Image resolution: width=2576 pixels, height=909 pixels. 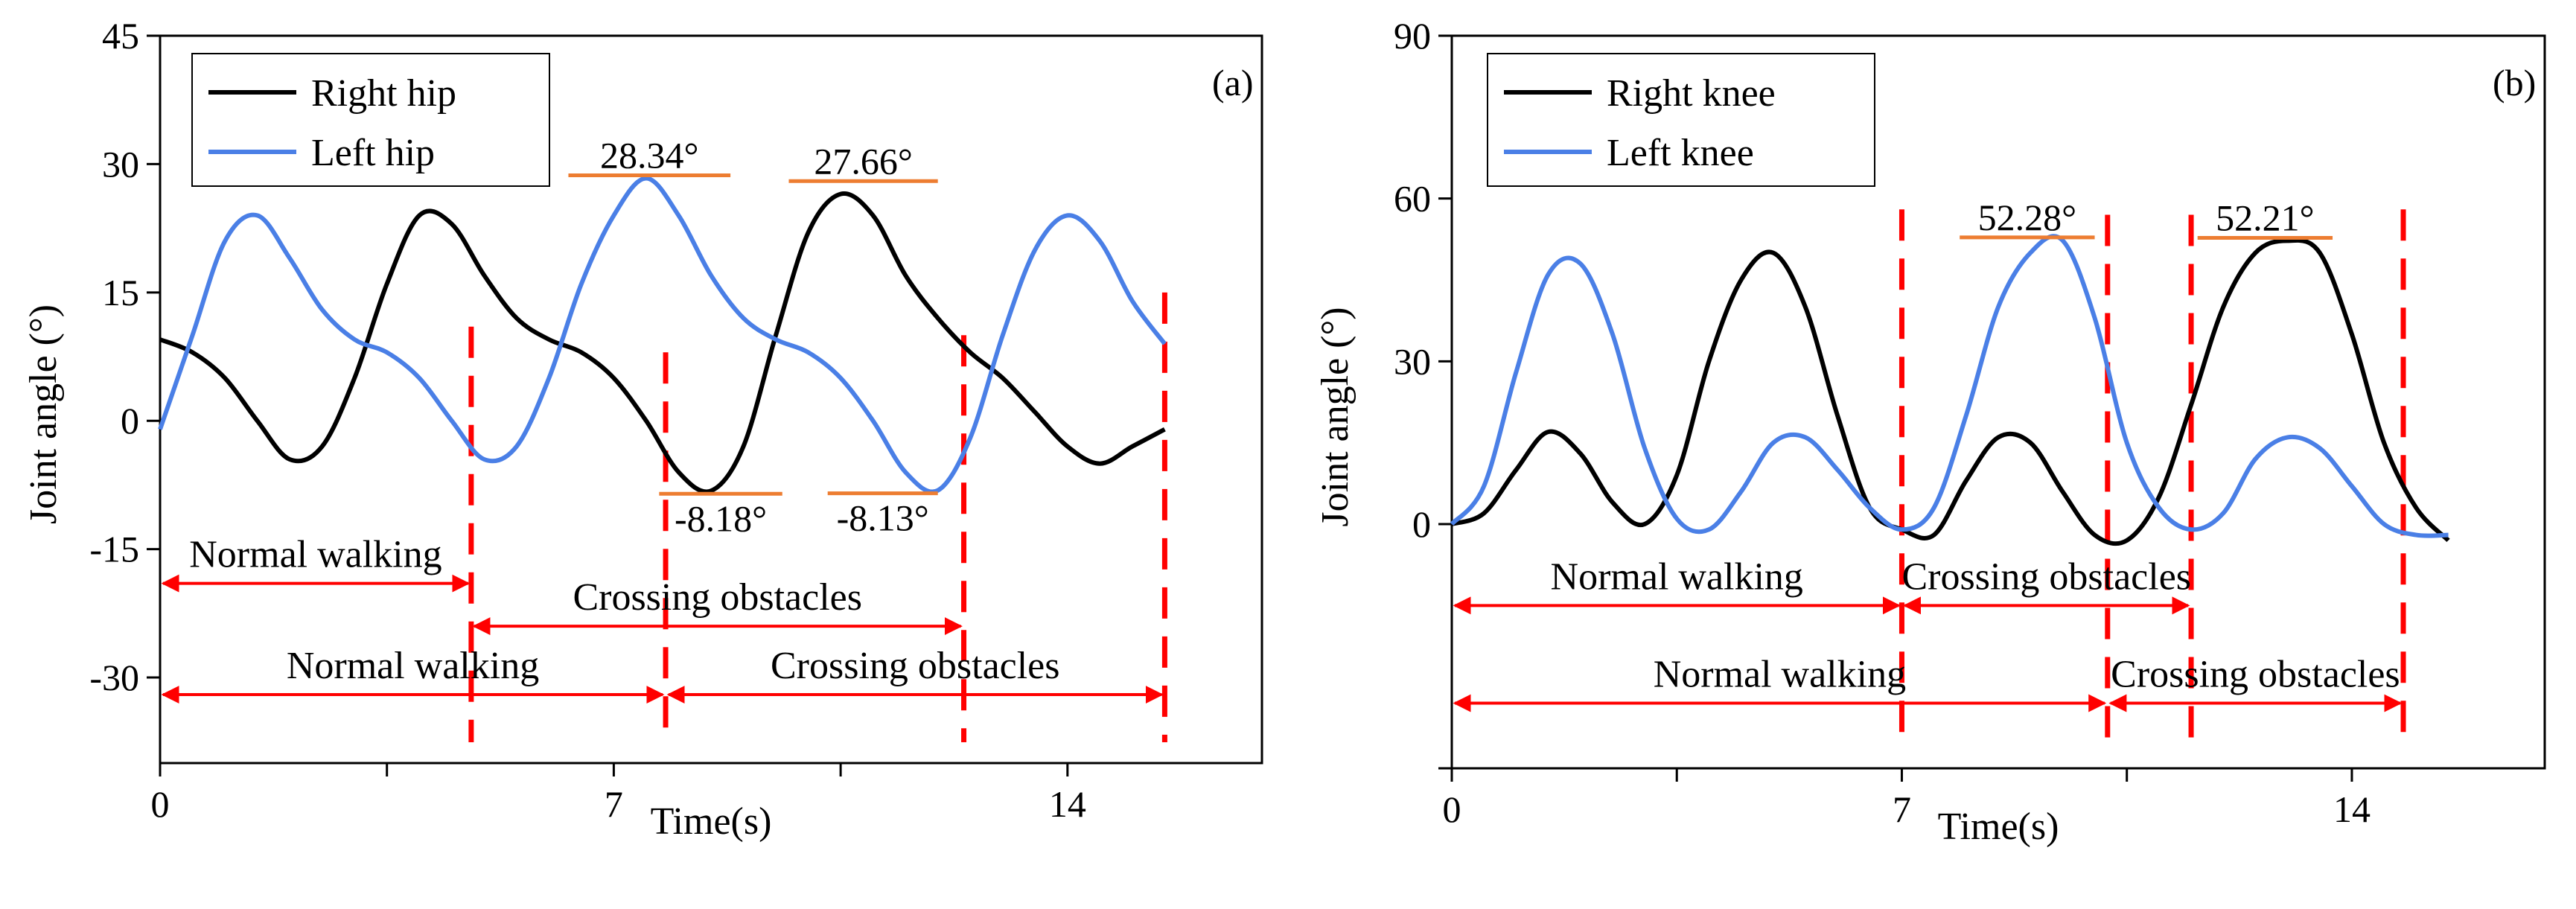 What do you see at coordinates (721, 518) in the screenshot?
I see `peak-value-label: -8.18°` at bounding box center [721, 518].